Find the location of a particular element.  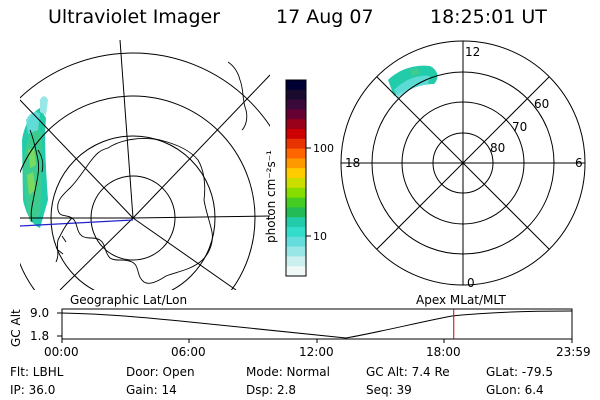

status-glon: GLon: 6.4 is located at coordinates (515, 390).